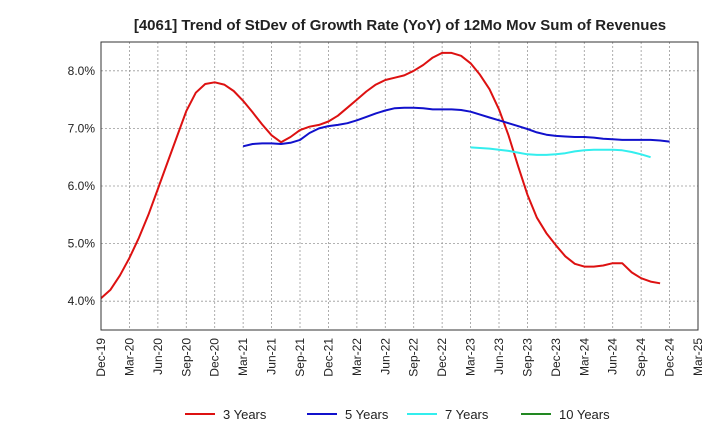 The height and width of the screenshot is (440, 720). I want to click on legend: 3 Years 5 Years 7 Years 10 Years, so click(397, 414).